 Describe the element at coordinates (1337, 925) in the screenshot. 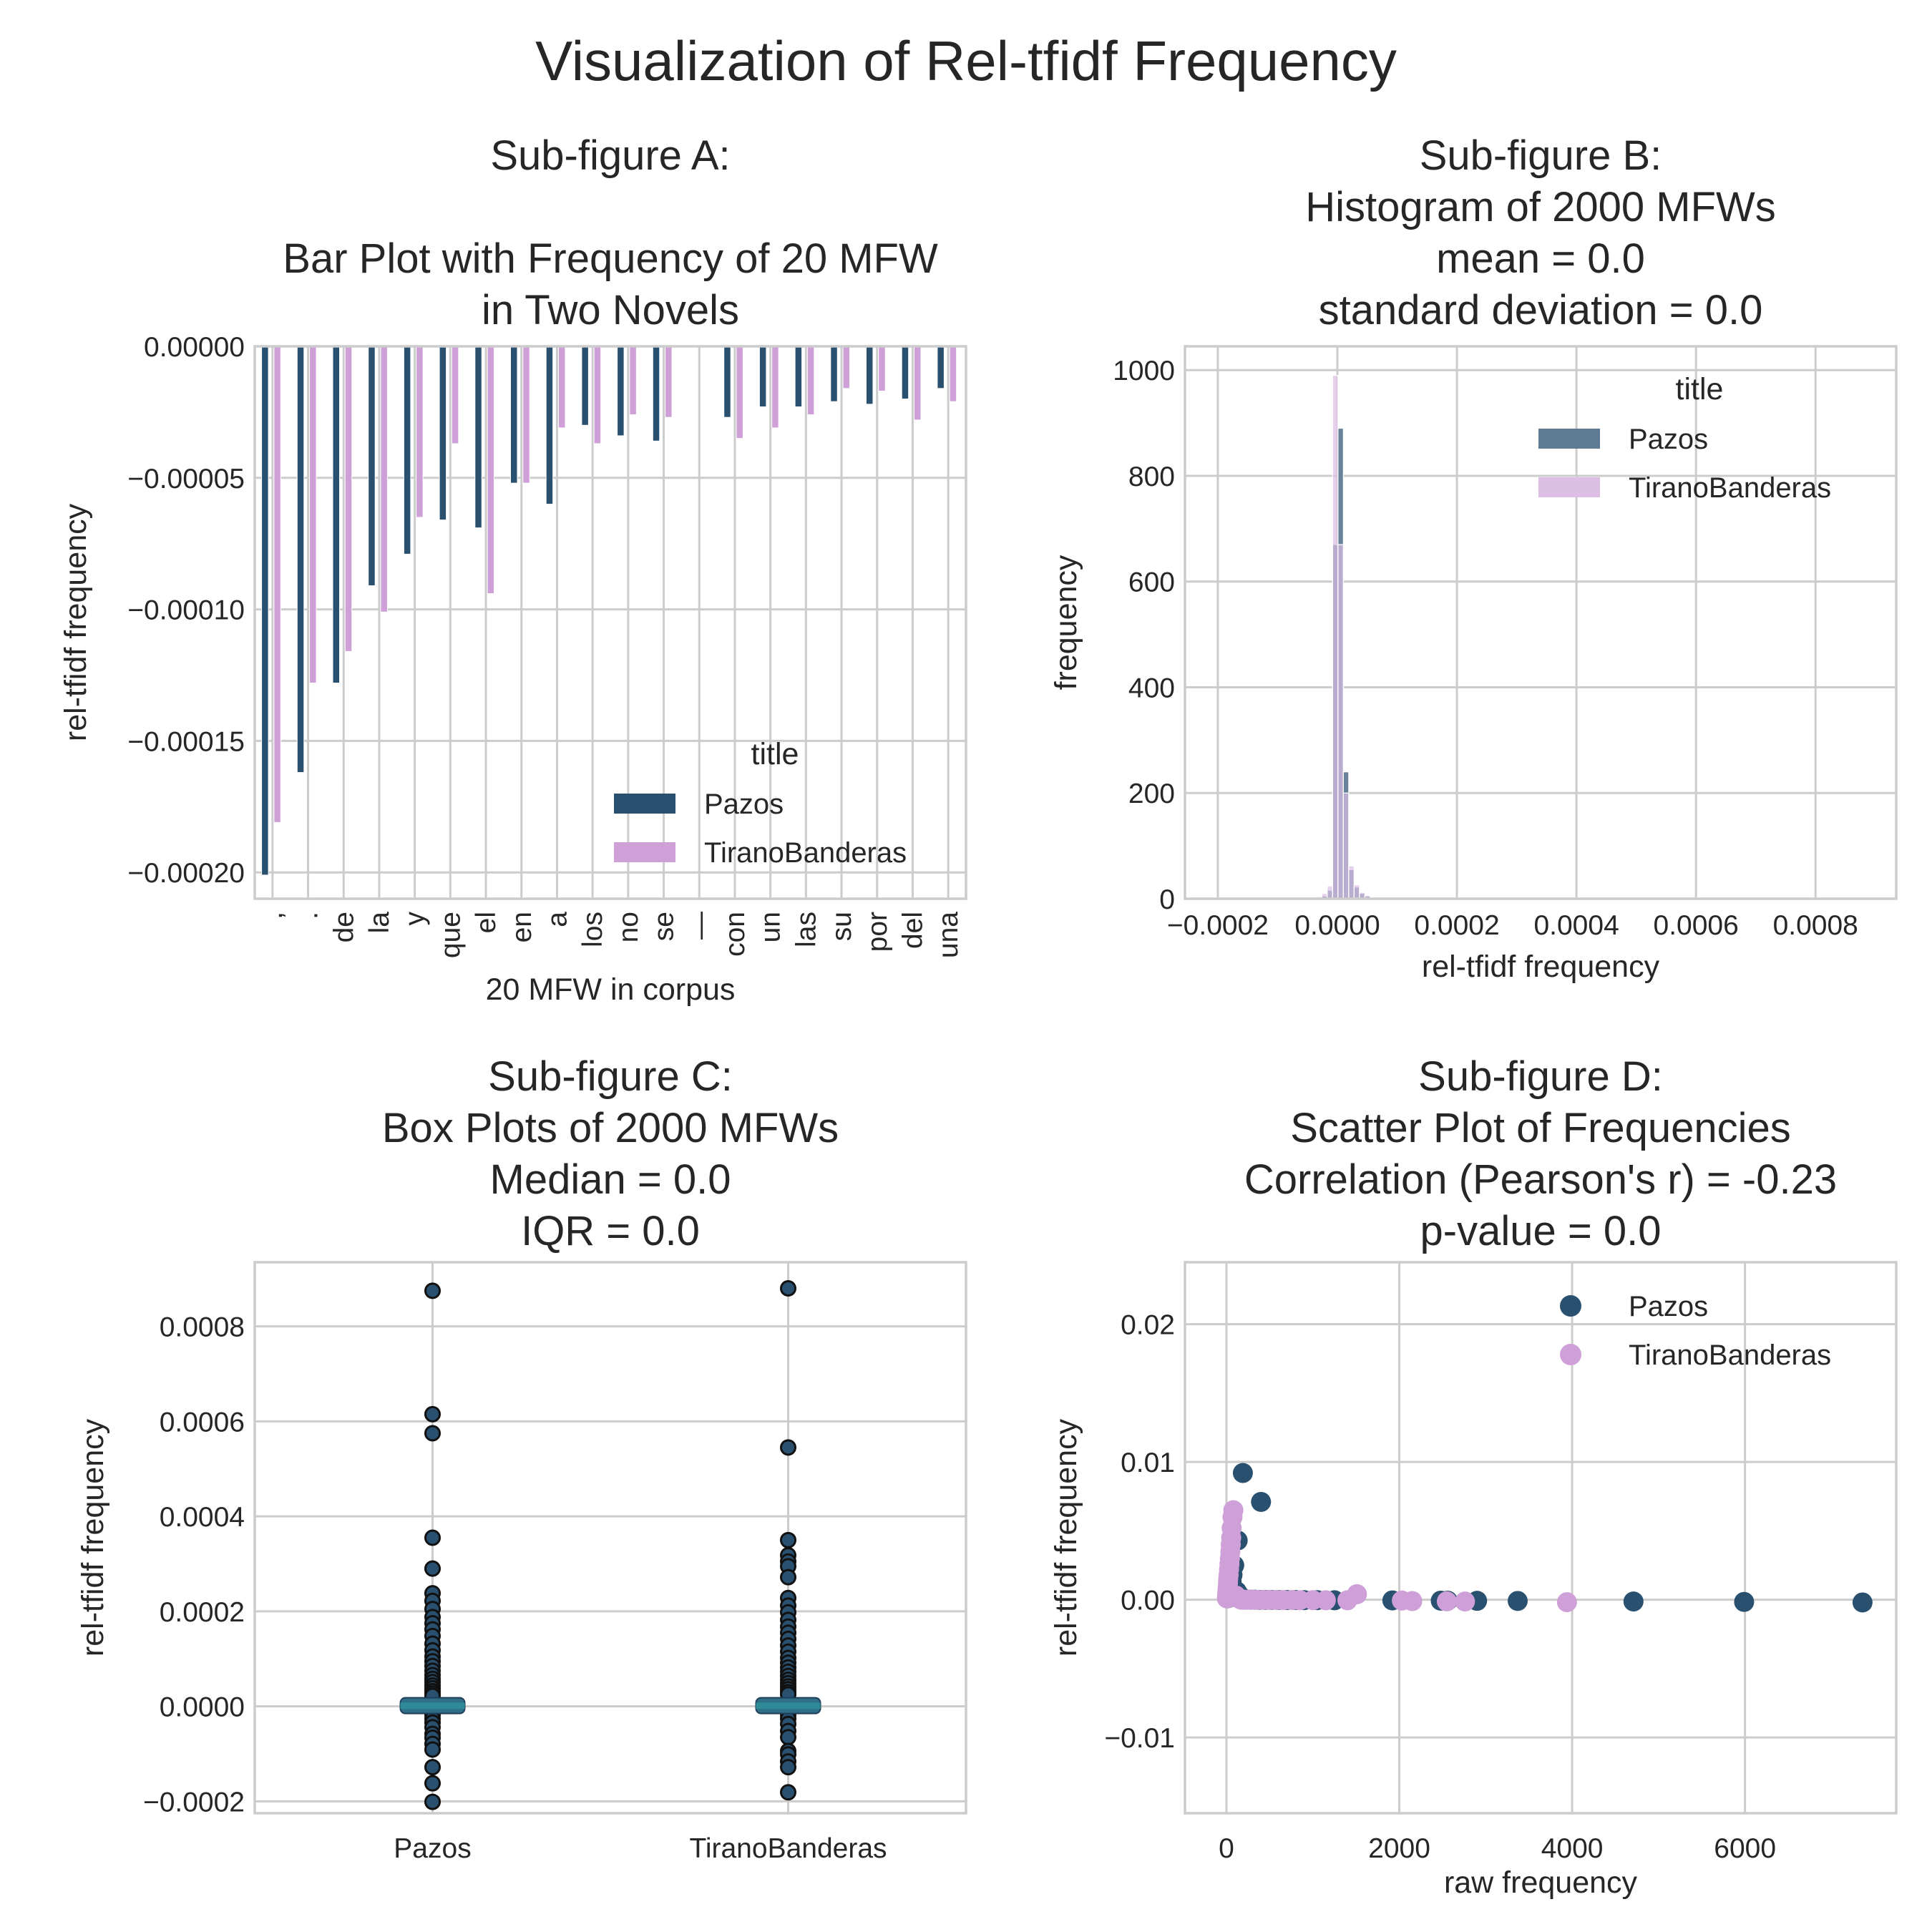

I see `x-tick-label: 0.0000` at that location.